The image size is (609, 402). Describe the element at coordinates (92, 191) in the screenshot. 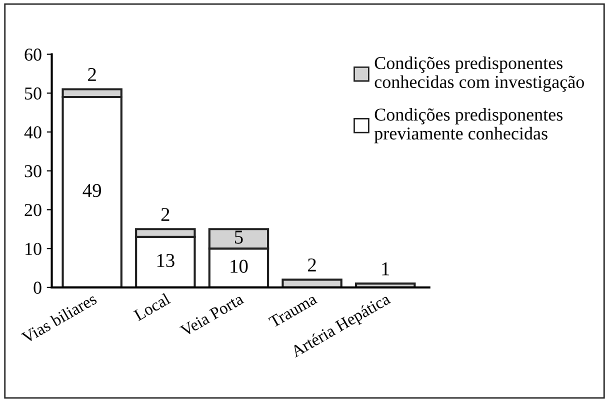

I see `data-label: 49` at that location.